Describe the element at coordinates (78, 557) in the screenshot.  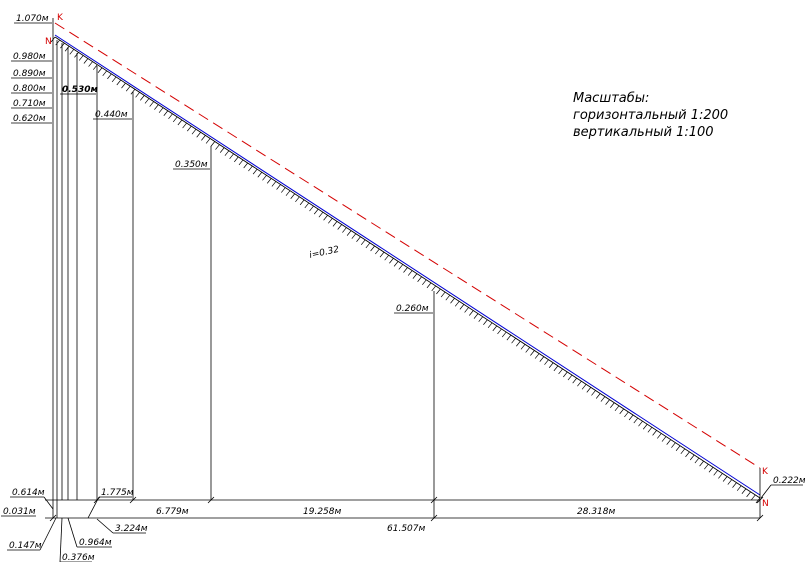
I see `dim-label: 0.376м` at that location.